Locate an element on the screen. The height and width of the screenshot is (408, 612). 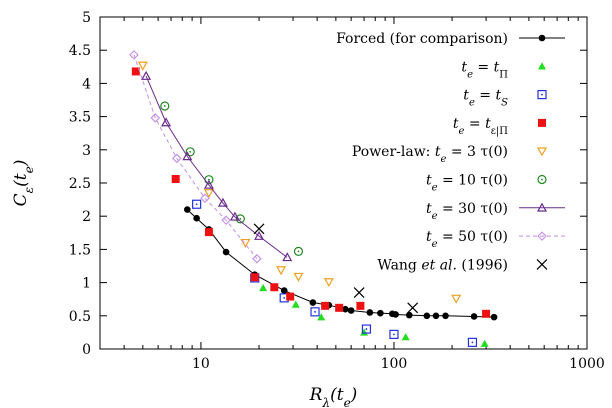
legend-label: Wang et al. (1996) is located at coordinates (442, 265).